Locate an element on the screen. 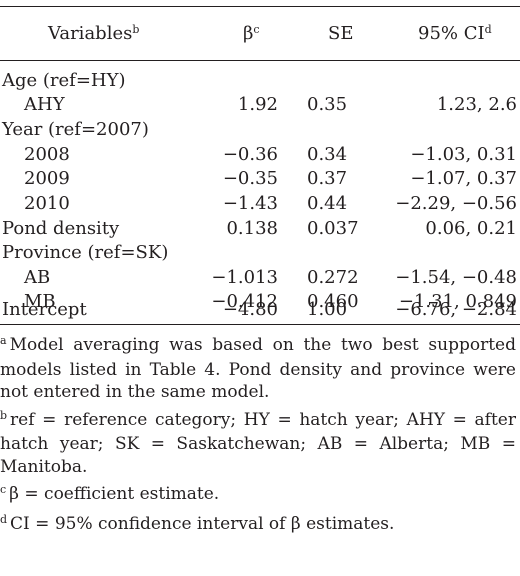 The image size is (520, 576). row-label: Province (ref=SK) is located at coordinates (85, 252).